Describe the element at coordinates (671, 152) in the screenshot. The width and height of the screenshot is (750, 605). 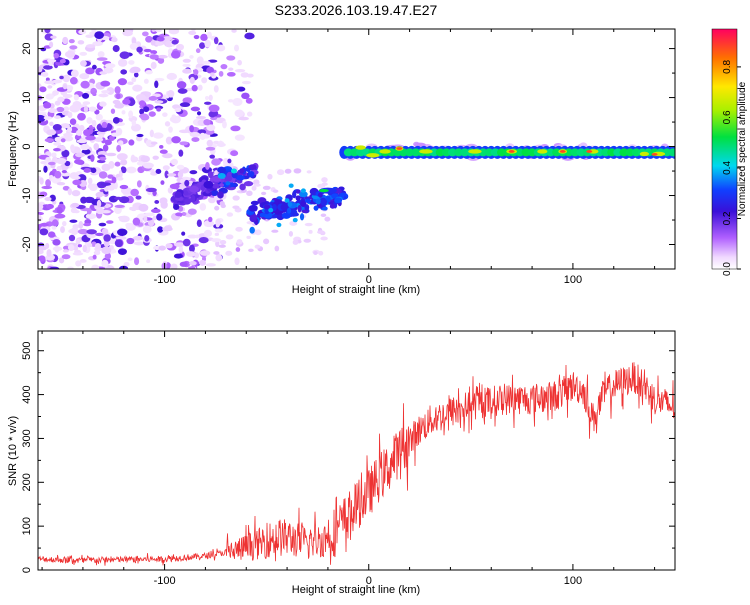
I see `tone-band` at that location.